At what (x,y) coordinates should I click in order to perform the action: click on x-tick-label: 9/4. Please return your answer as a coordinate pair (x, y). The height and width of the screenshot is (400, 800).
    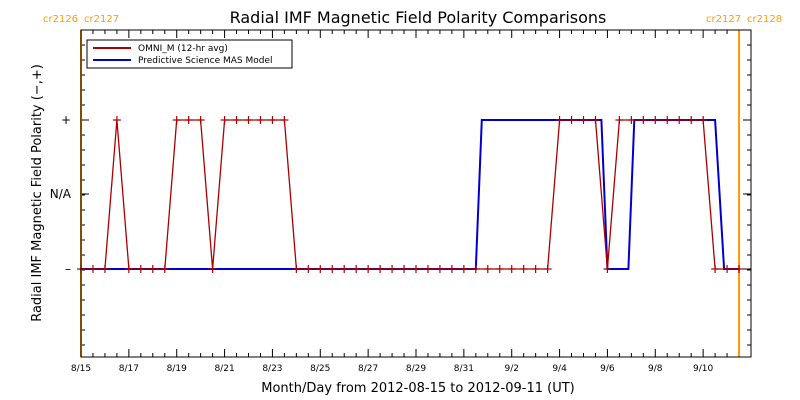
    Looking at the image, I should click on (559, 369).